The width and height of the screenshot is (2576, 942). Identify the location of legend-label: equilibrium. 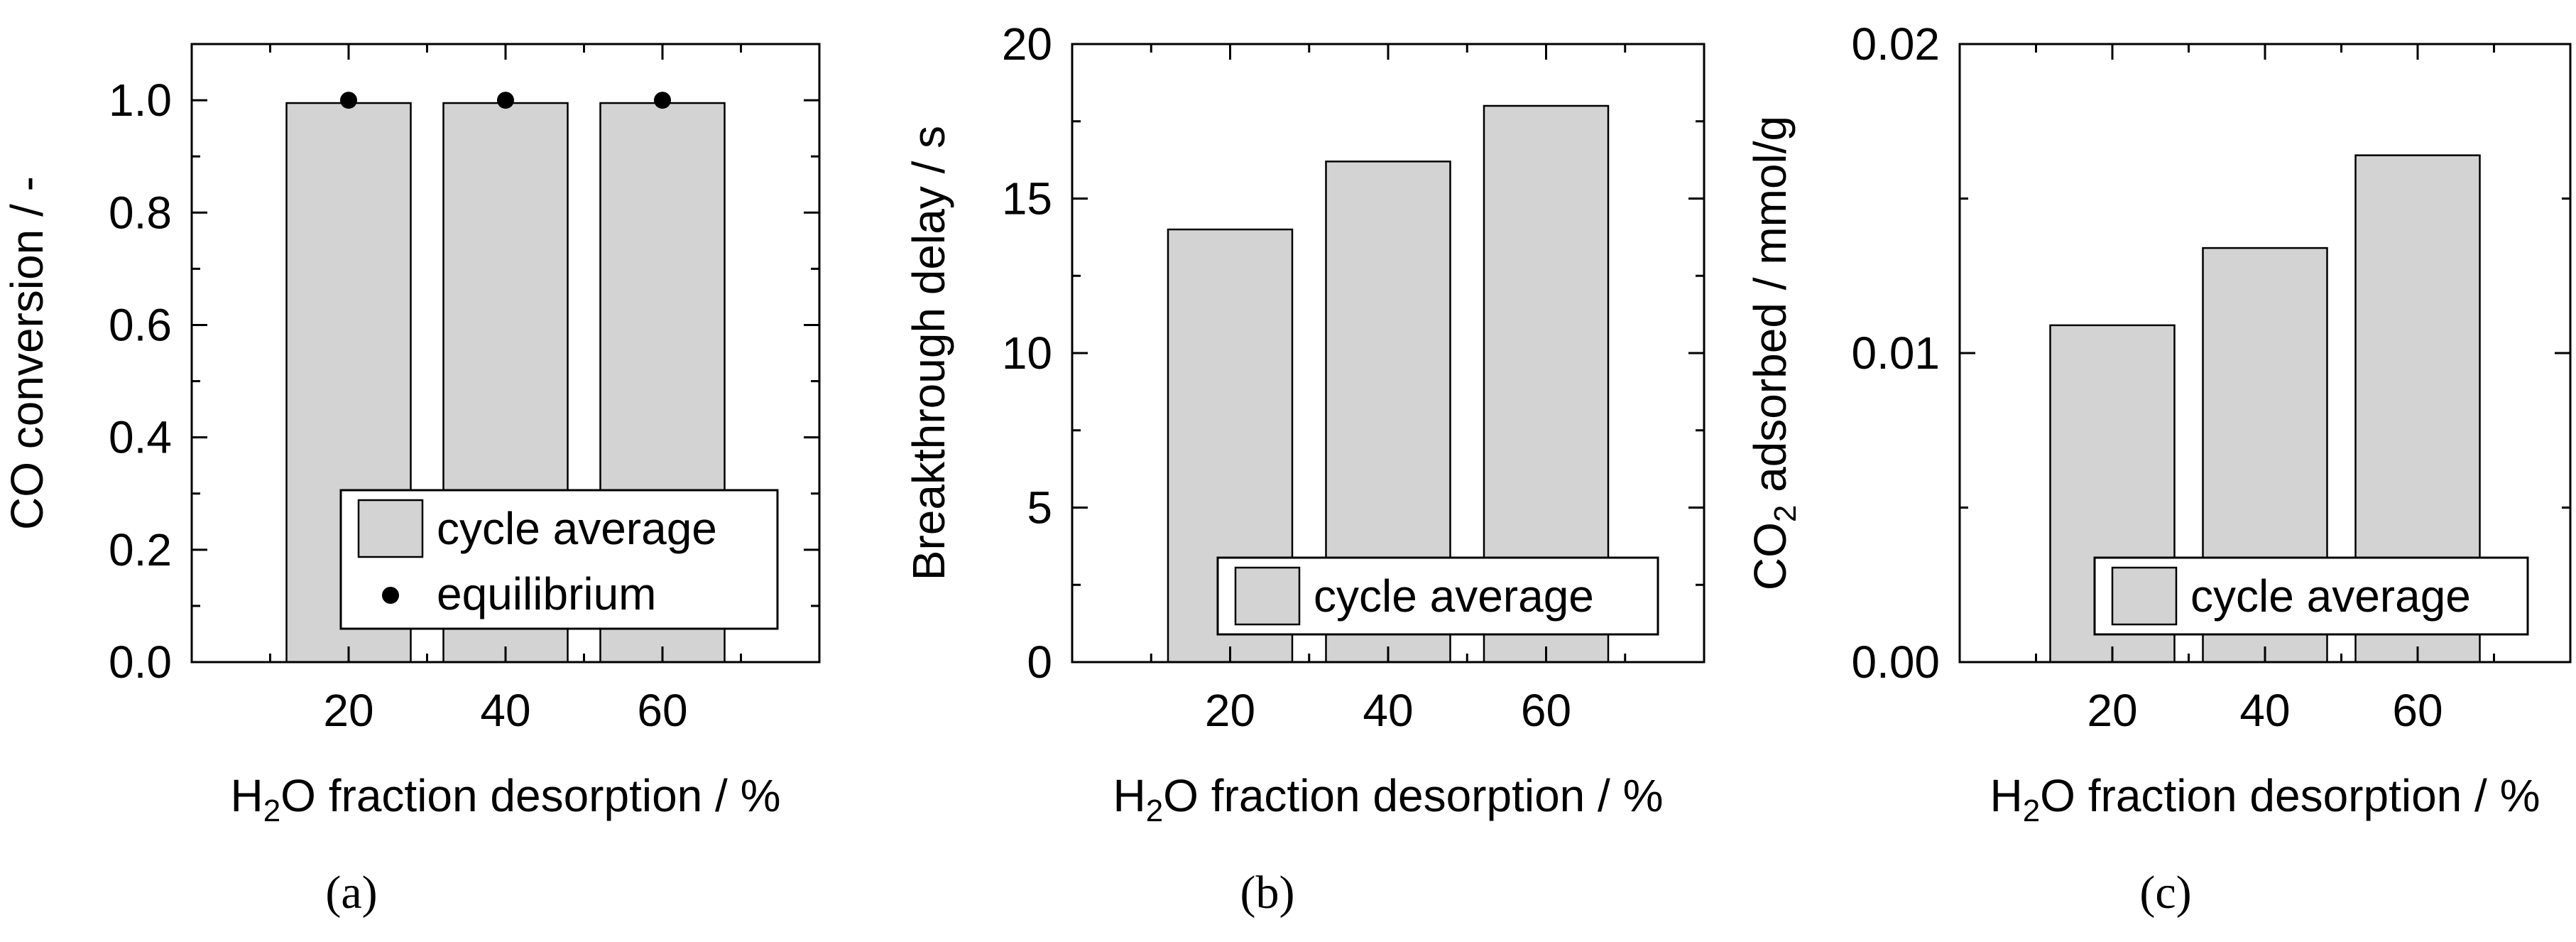
(546, 593).